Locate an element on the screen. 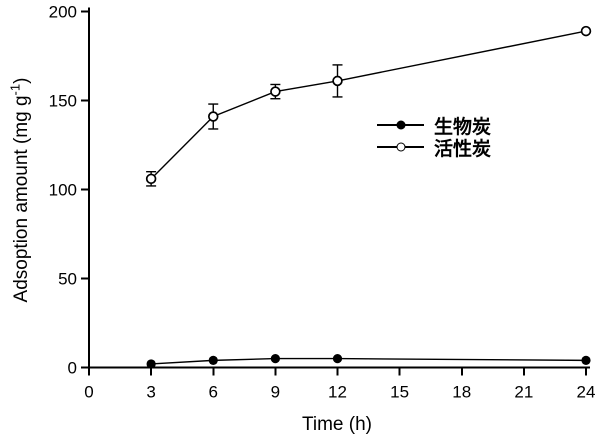 The image size is (600, 442). y-axis-title: Adsoption amount (mg g-1) is located at coordinates (20, 190).